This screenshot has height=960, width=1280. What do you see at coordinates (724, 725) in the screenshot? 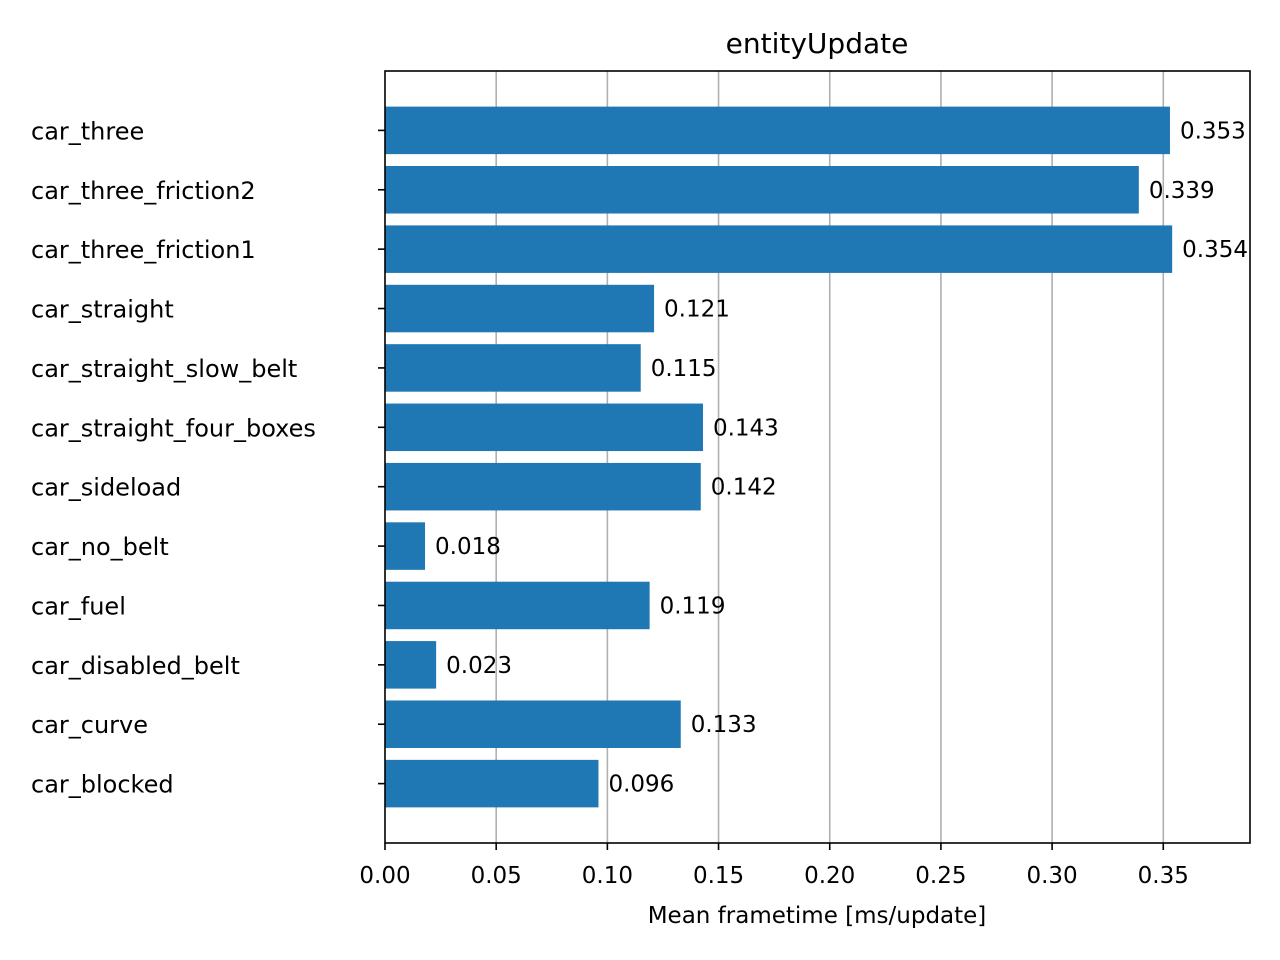
I see `data-label: 0.133` at bounding box center [724, 725].